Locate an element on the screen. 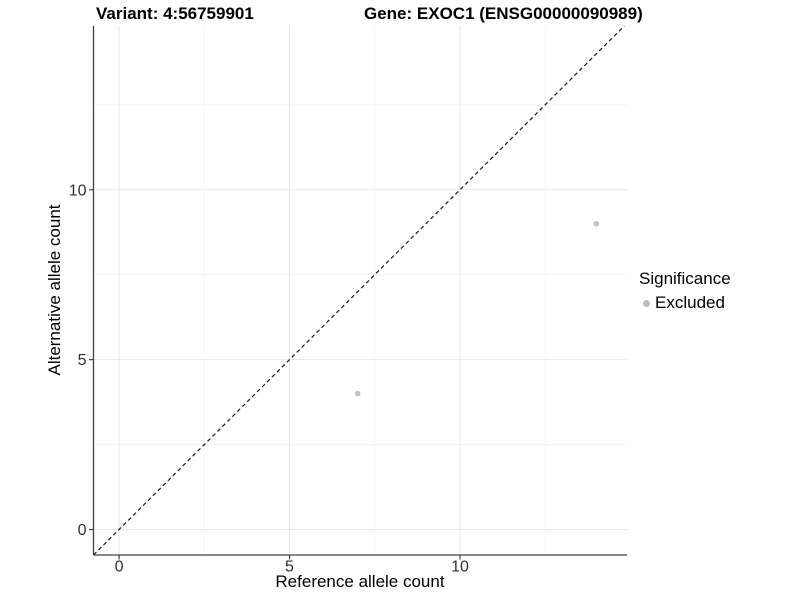 Image resolution: width=800 pixels, height=600 pixels. legend: Significance Excluded is located at coordinates (685, 291).